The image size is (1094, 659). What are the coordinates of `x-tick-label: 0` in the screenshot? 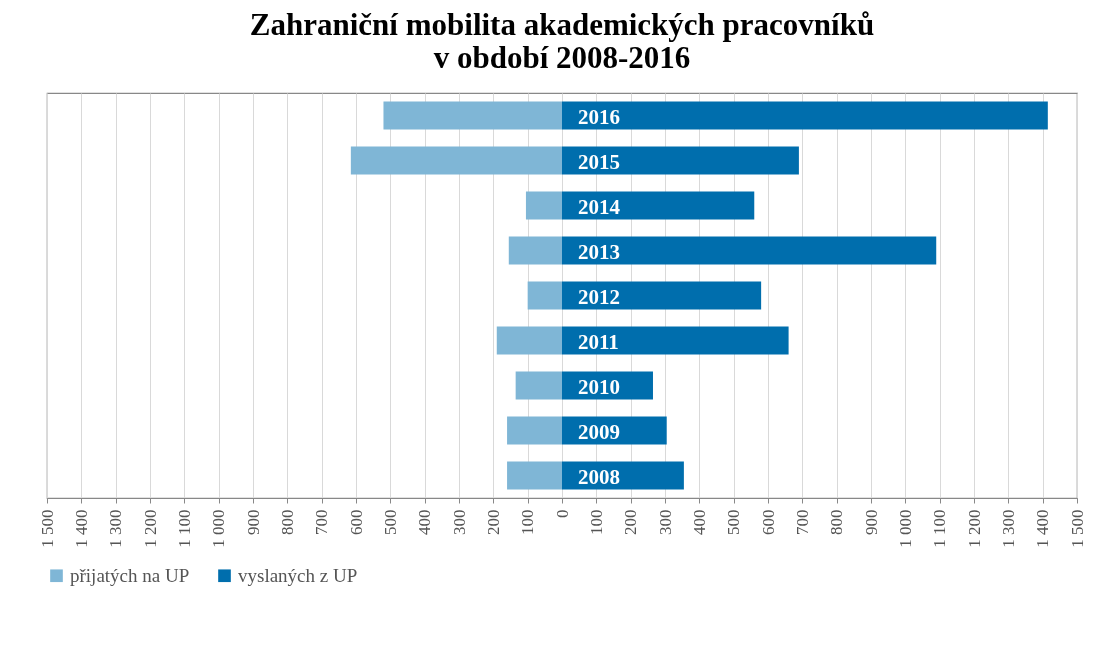 It's located at (562, 513).